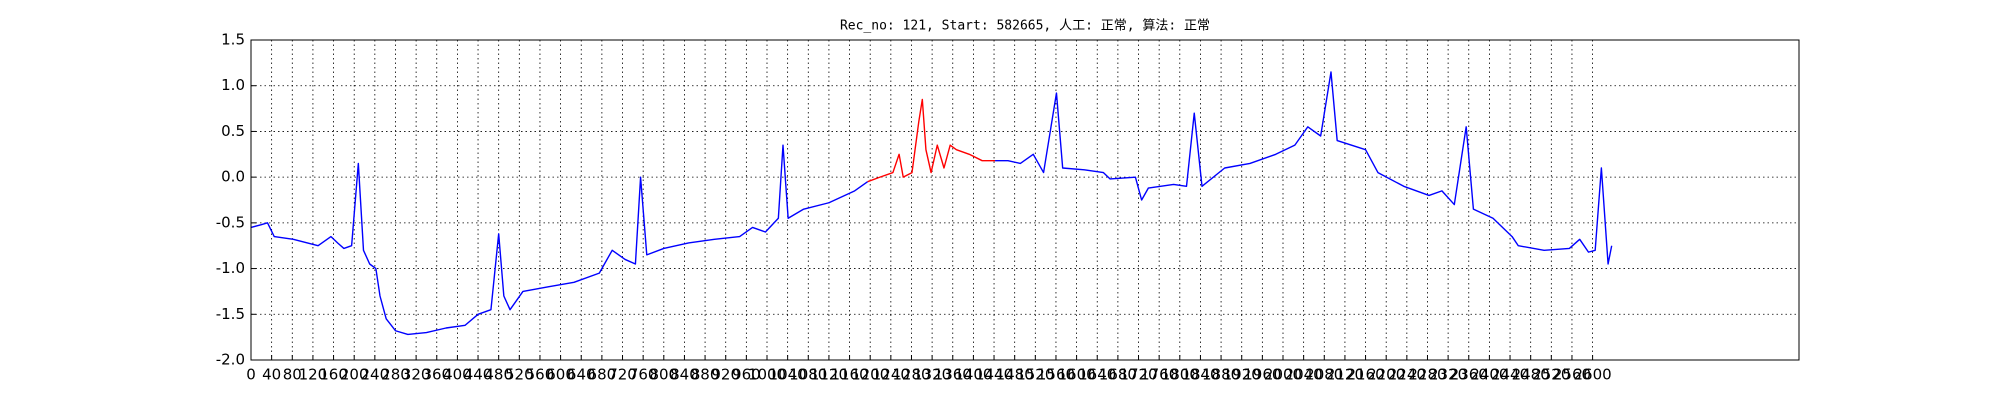  What do you see at coordinates (1262, 375) in the screenshot?
I see `x-tick-label: 1960` at bounding box center [1262, 375].